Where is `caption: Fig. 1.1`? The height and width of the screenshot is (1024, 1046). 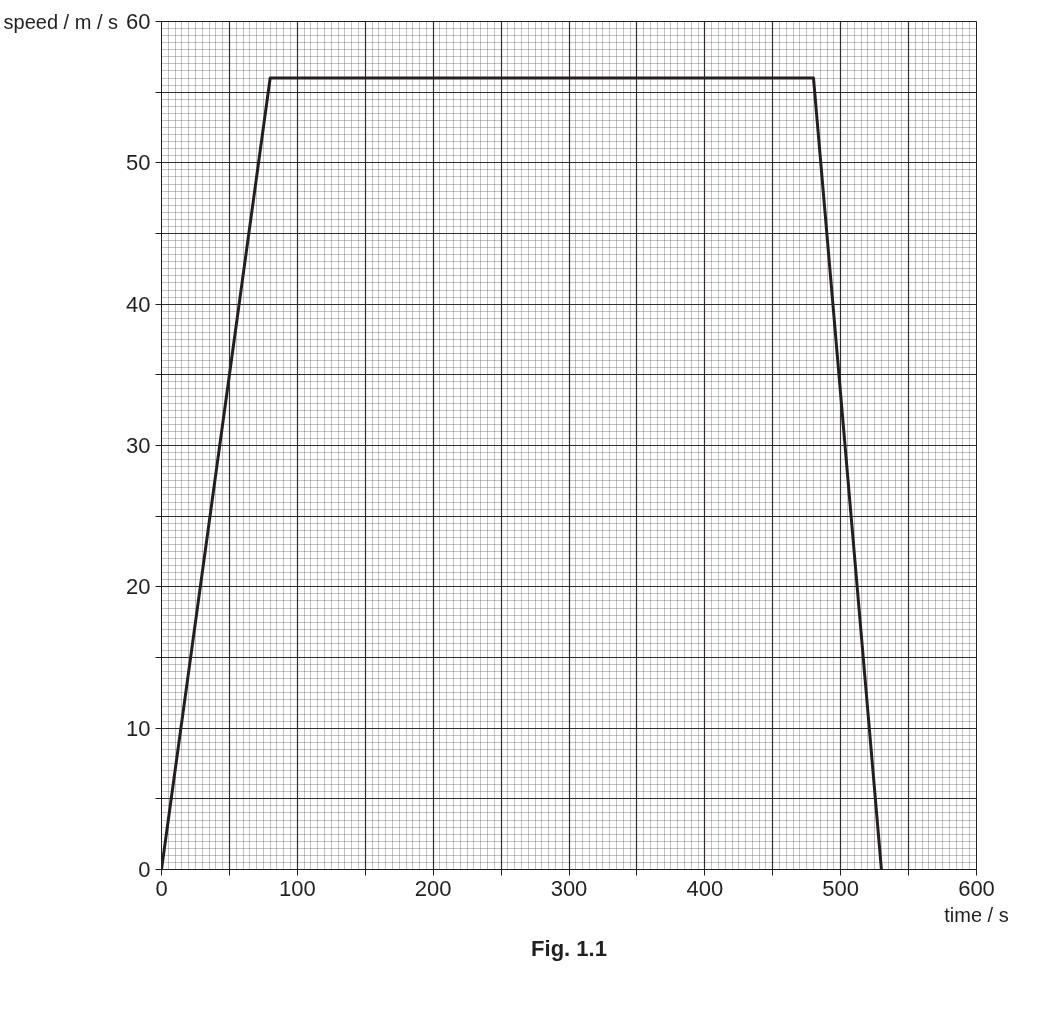 caption: Fig. 1.1 is located at coordinates (569, 948).